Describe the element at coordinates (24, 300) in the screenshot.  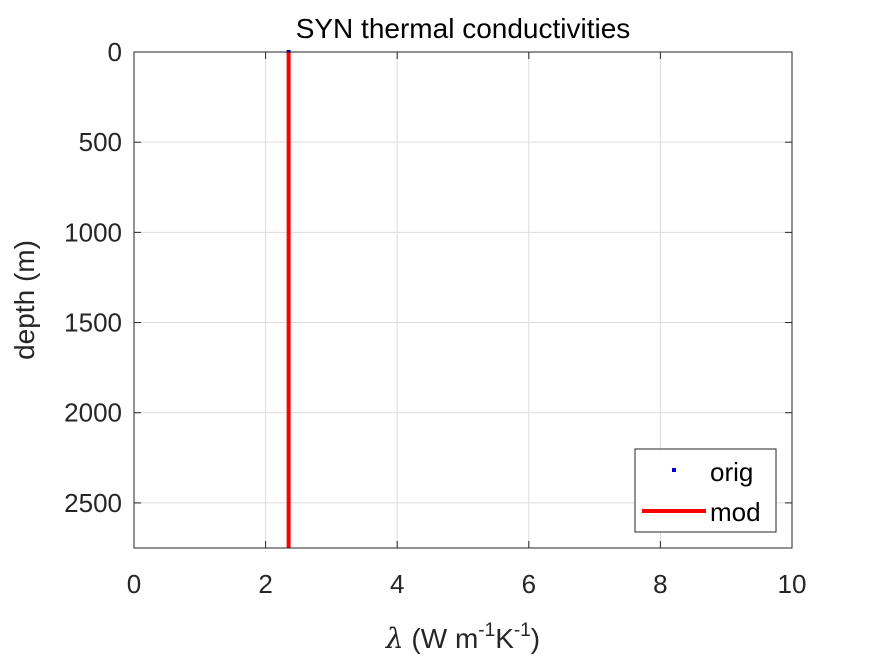
I see `y-axis-label: depth (m)` at that location.